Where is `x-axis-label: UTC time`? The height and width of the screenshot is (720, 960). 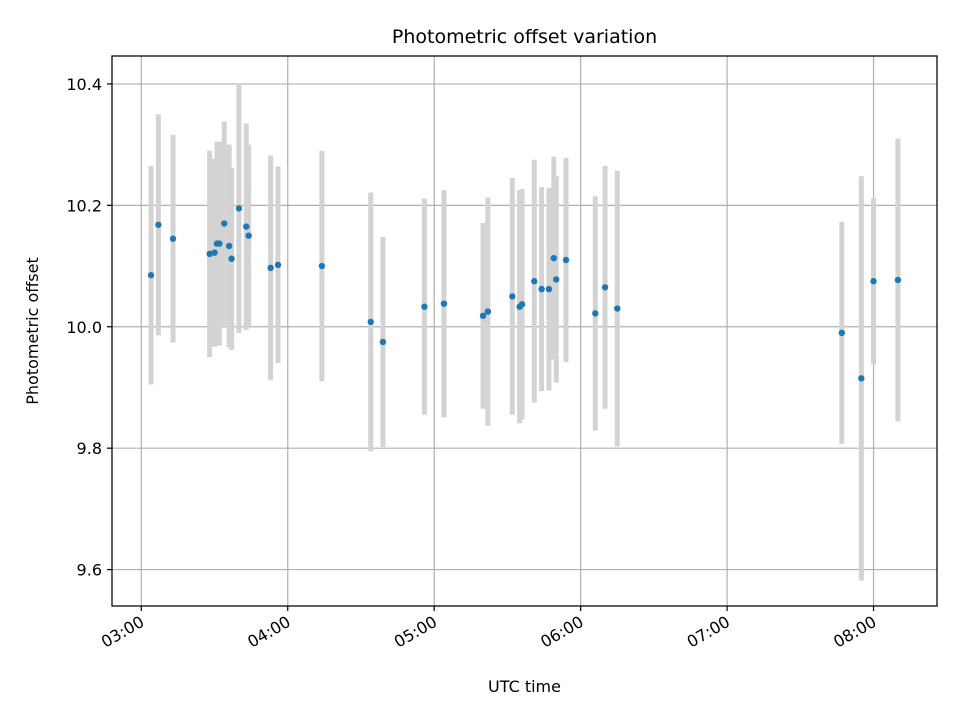 x-axis-label: UTC time is located at coordinates (524, 686).